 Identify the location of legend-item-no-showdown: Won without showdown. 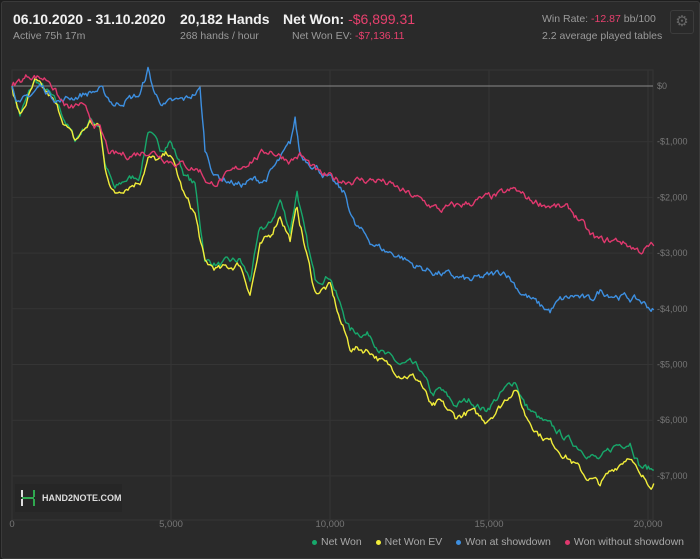
(624, 542).